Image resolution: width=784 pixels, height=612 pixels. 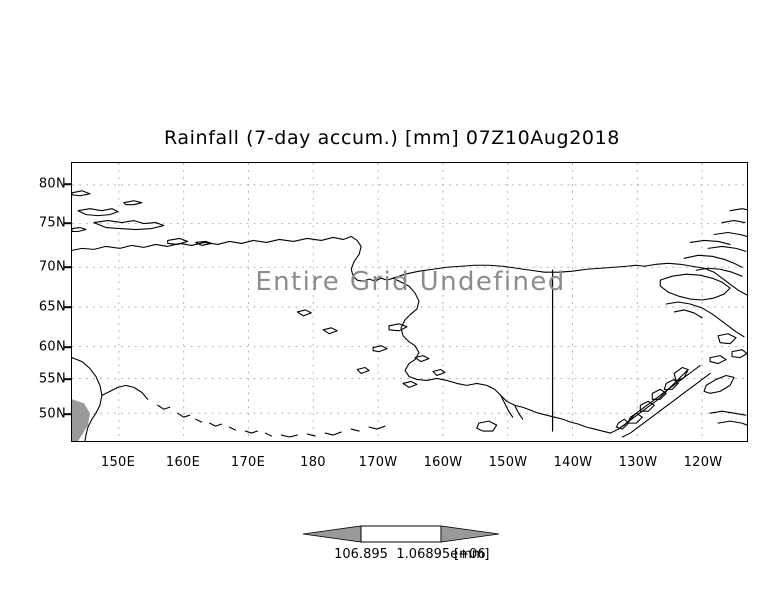 What do you see at coordinates (67, 347) in the screenshot?
I see `lat-tick-mark-60n` at bounding box center [67, 347].